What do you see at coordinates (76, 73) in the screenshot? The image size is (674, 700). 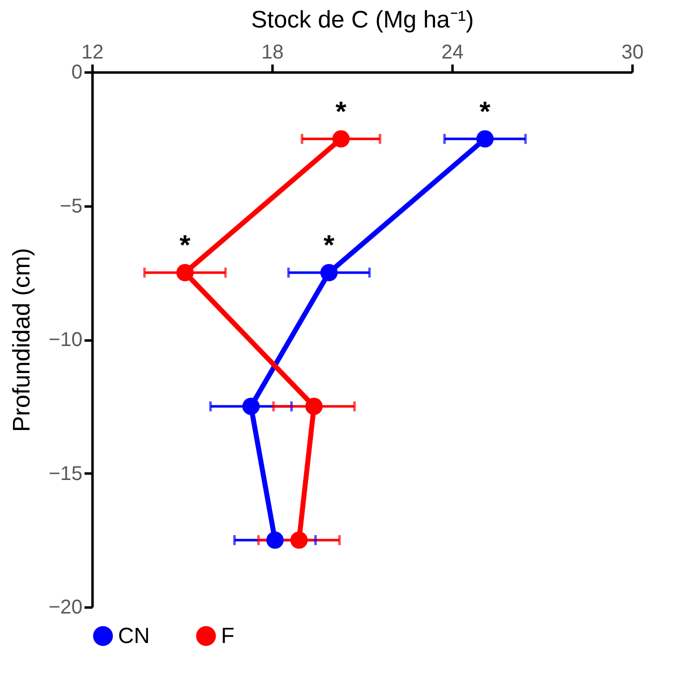 I see `y-tick-label: 0` at bounding box center [76, 73].